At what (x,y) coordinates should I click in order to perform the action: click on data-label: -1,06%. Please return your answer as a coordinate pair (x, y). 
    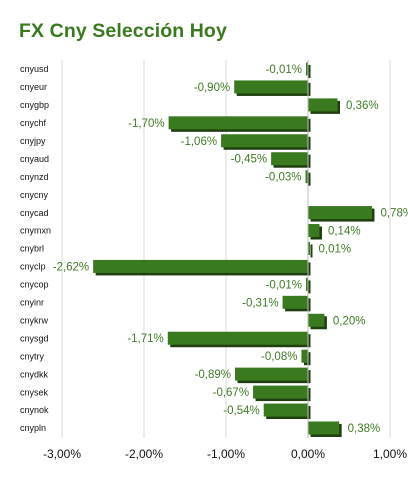
    Looking at the image, I should click on (199, 142).